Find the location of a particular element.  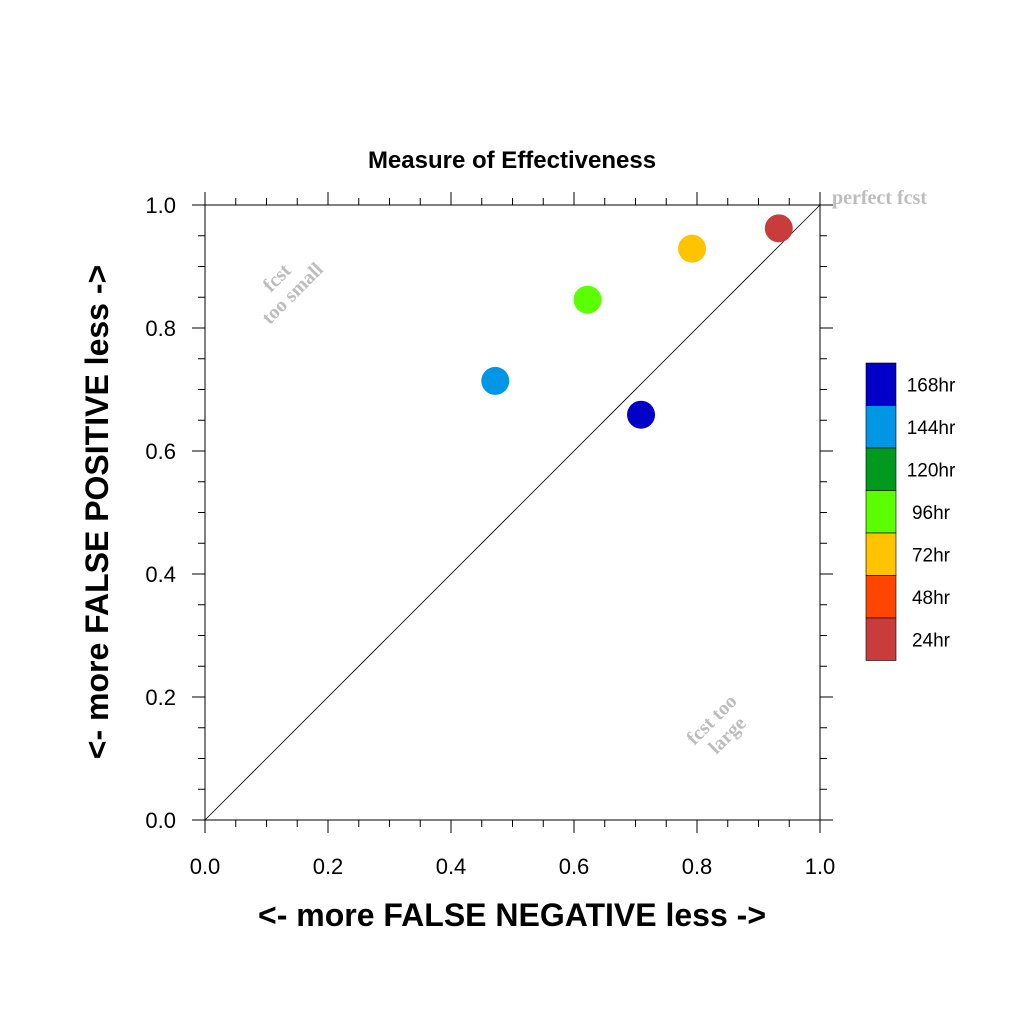

y-tick-label: 0.2 is located at coordinates (160, 697).